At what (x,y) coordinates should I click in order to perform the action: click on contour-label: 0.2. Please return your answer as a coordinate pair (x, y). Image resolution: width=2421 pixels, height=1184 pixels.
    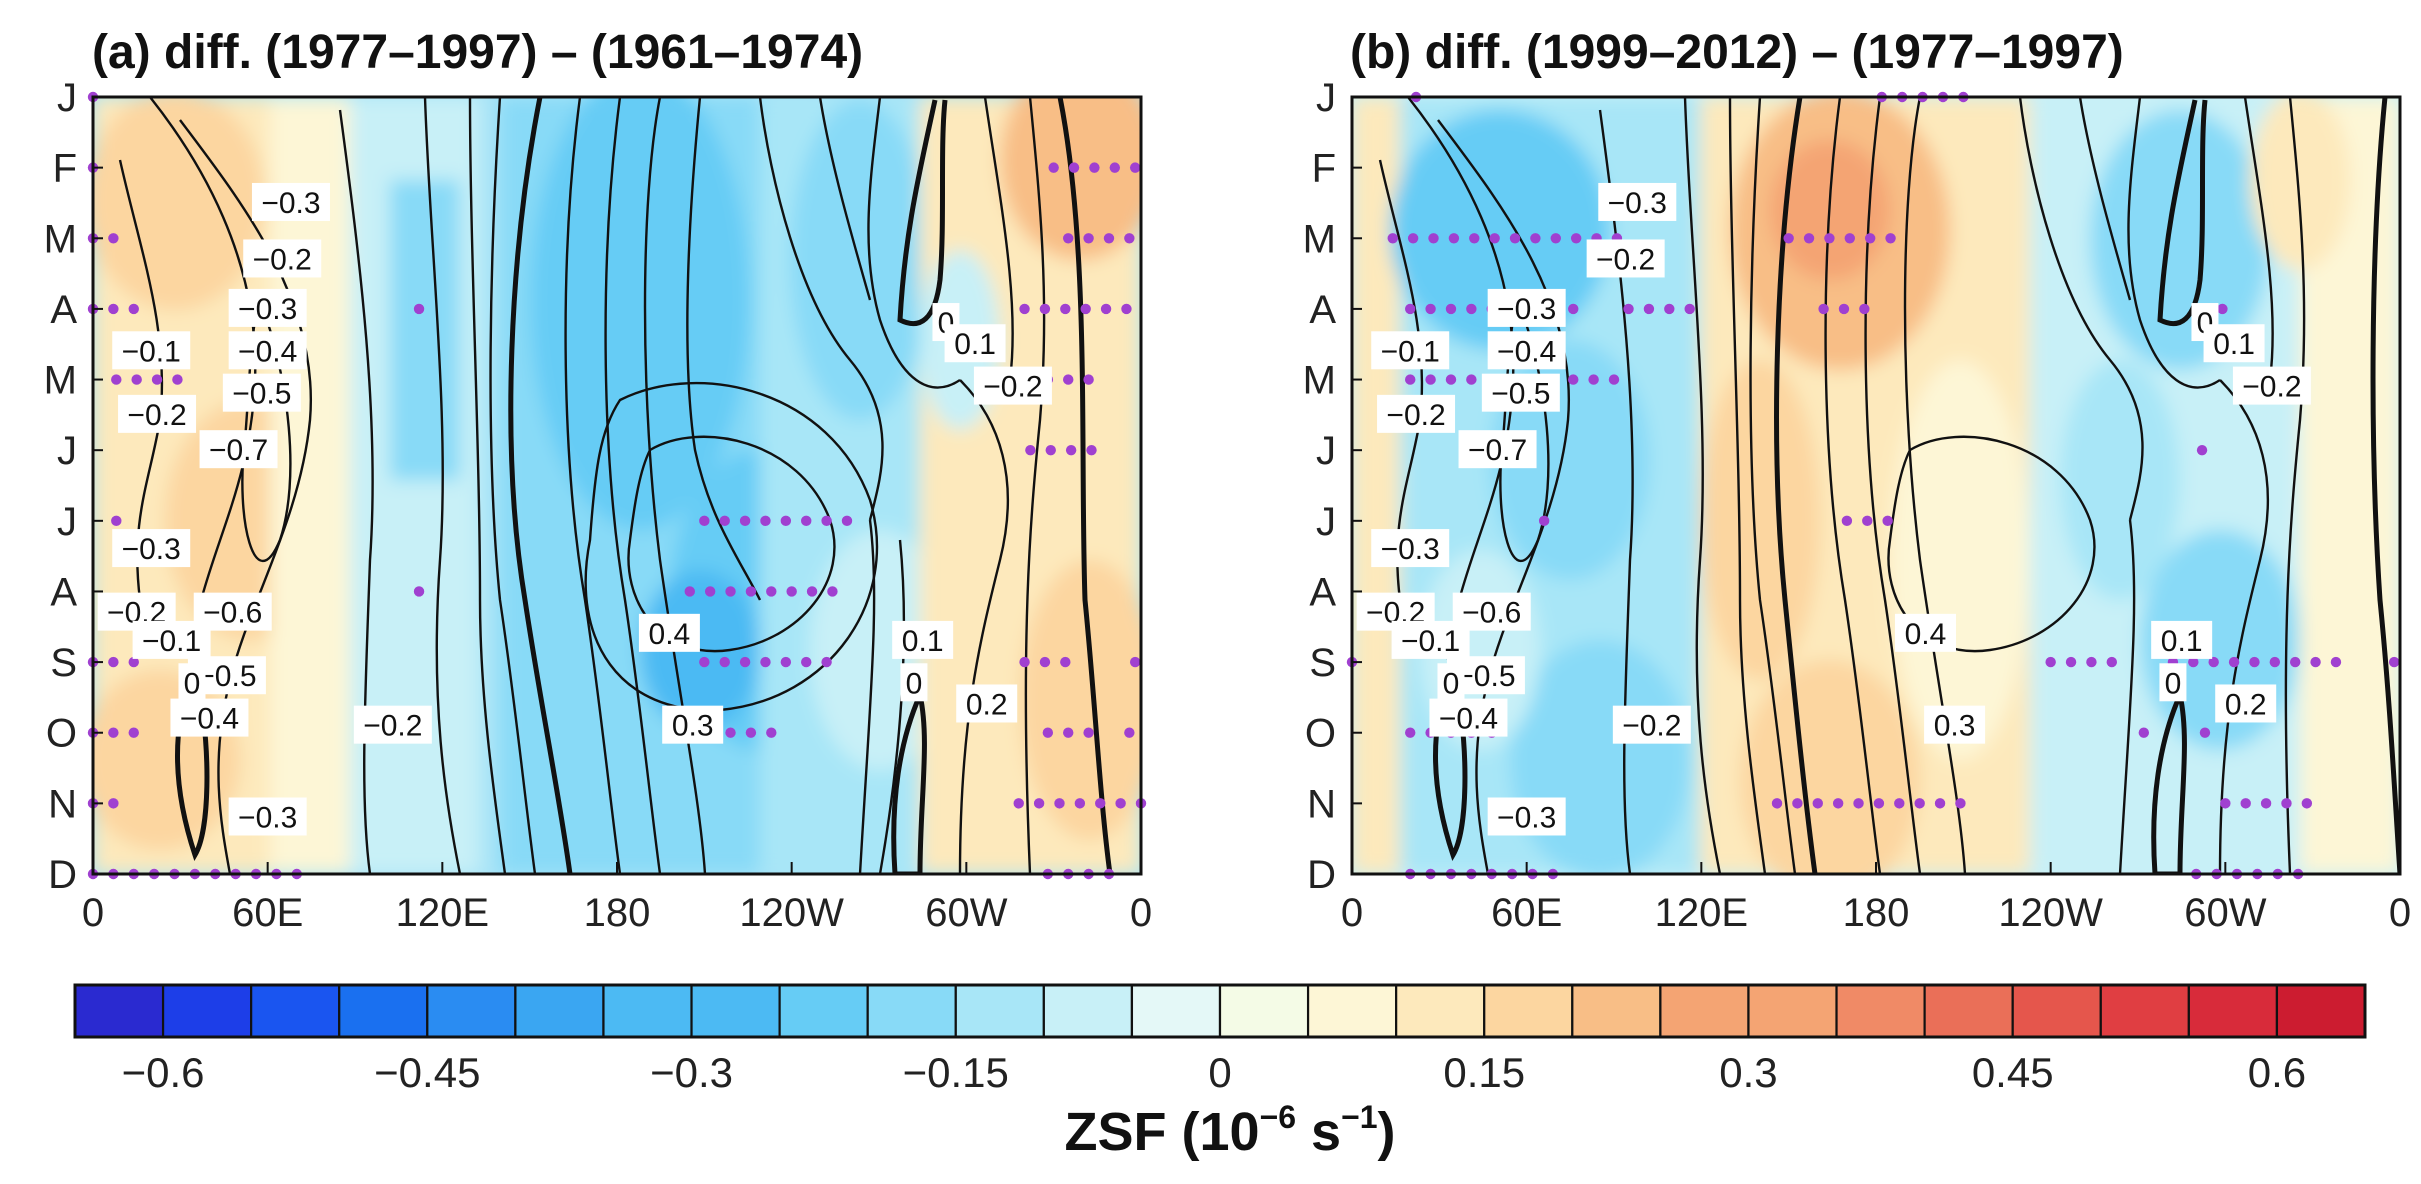
    Looking at the image, I should click on (987, 703).